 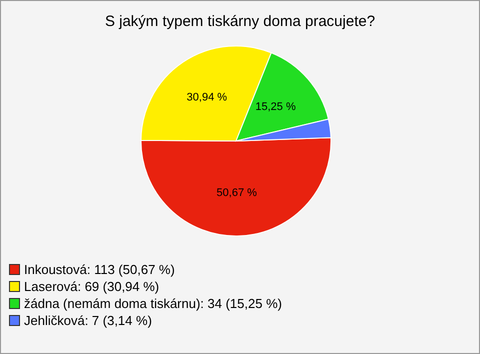 What do you see at coordinates (88, 320) in the screenshot?
I see `legend-label: Jehličková: 7 (3,14 %)` at bounding box center [88, 320].